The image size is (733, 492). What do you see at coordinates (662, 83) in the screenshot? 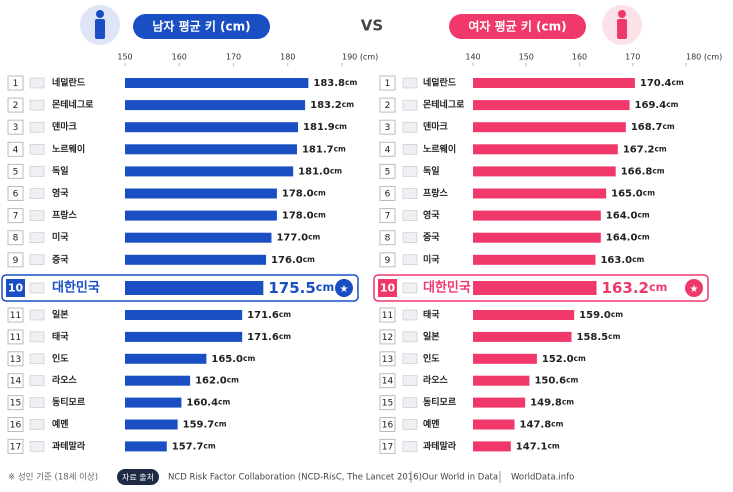
I see `value-label: 170.4cm` at bounding box center [662, 83].